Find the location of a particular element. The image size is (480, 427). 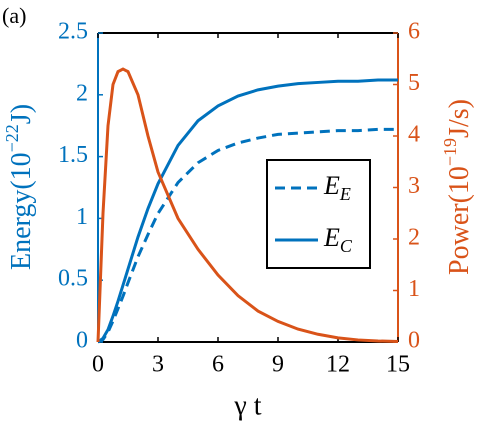

legend-sub: C is located at coordinates (346, 246).